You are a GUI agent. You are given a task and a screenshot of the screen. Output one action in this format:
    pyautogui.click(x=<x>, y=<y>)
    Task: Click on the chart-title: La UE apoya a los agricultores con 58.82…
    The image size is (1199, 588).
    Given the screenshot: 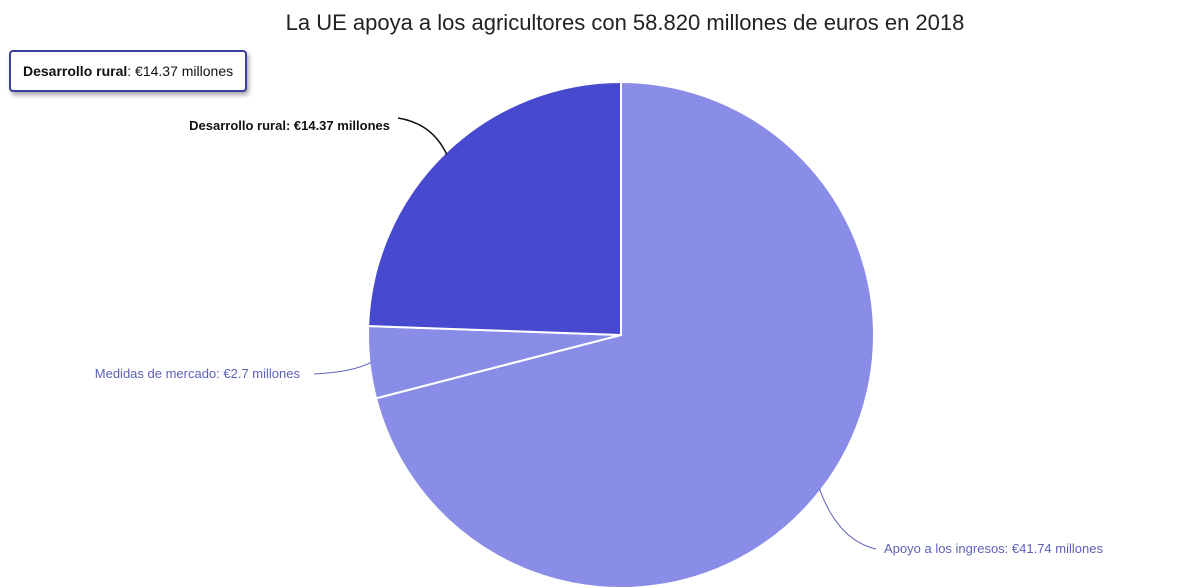 What is the action you would take?
    pyautogui.click(x=625, y=22)
    